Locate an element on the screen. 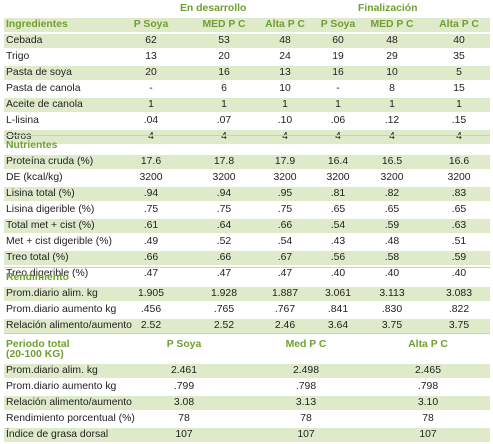 The width and height of the screenshot is (493, 444). cell-value: 78 is located at coordinates (306, 418).